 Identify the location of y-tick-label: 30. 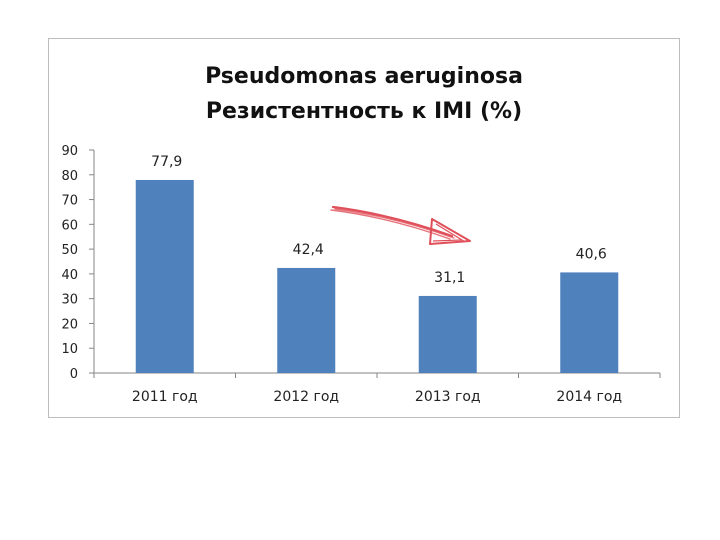
(69, 300).